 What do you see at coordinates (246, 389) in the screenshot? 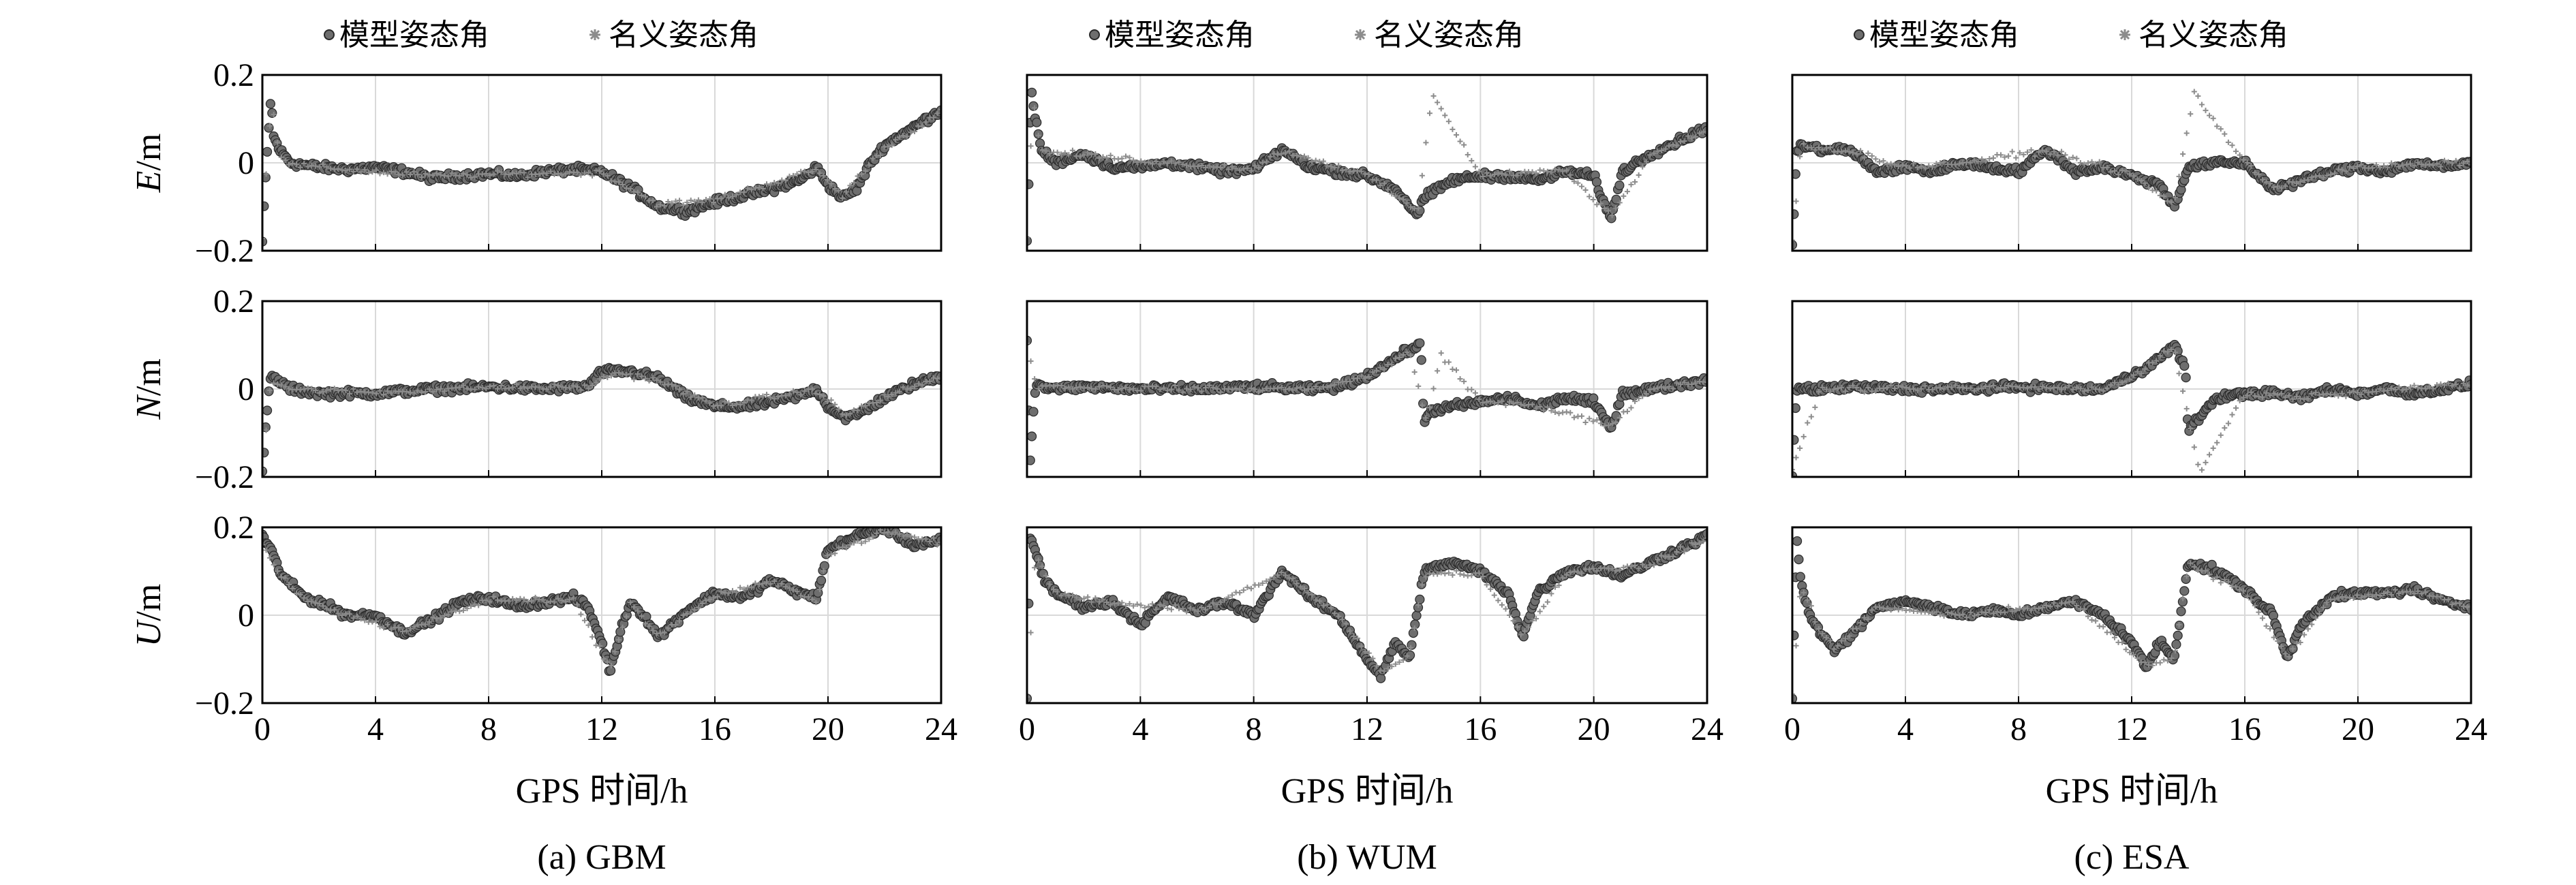
I see `y-tick-label: 0` at bounding box center [246, 389].